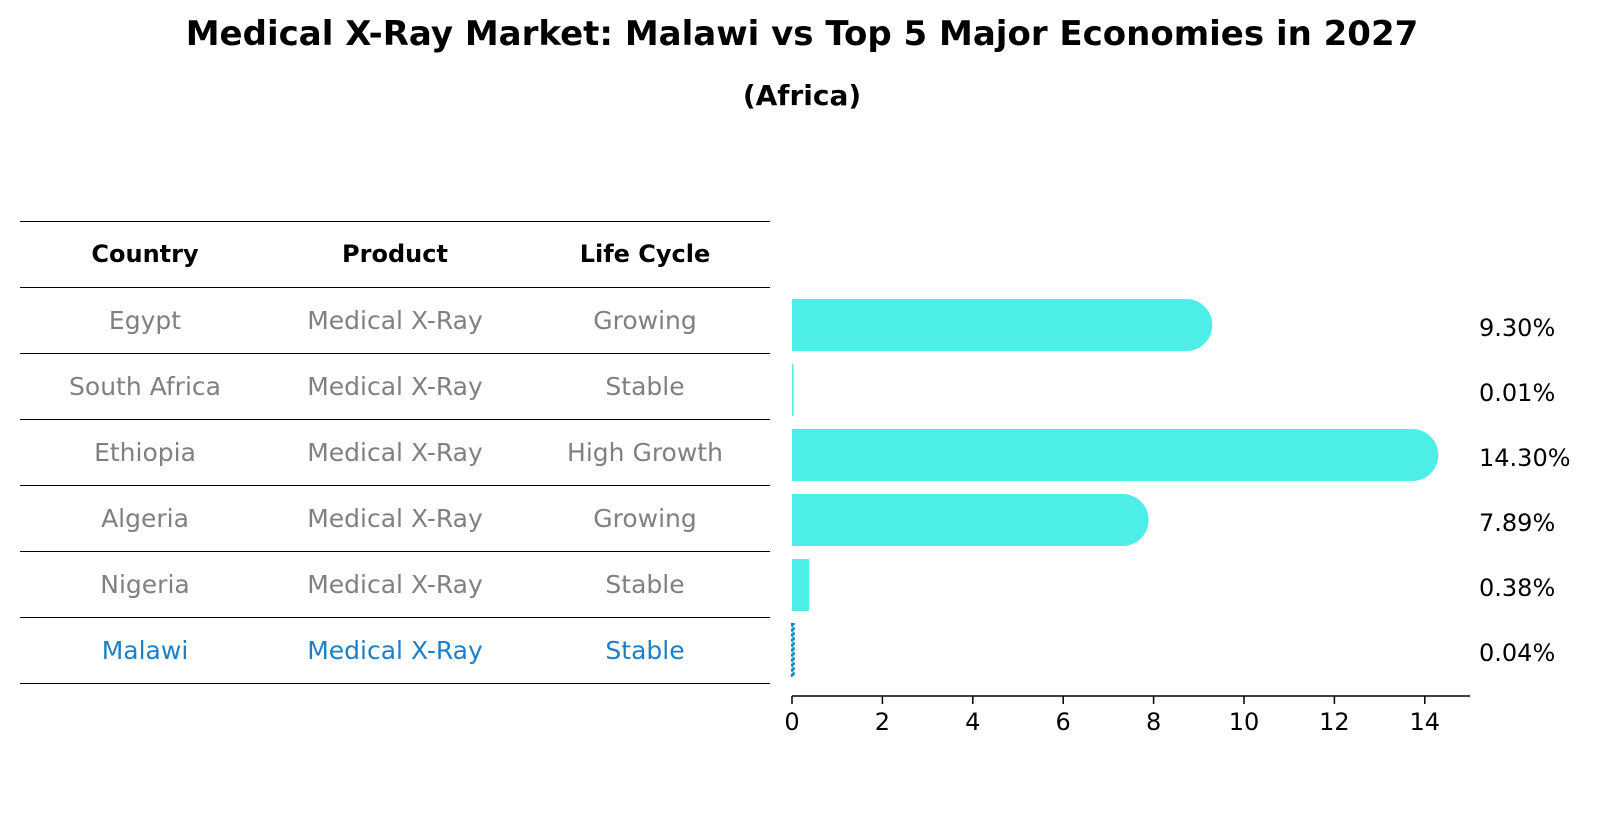  What do you see at coordinates (1244, 722) in the screenshot?
I see `x-tick-label: 10` at bounding box center [1244, 722].